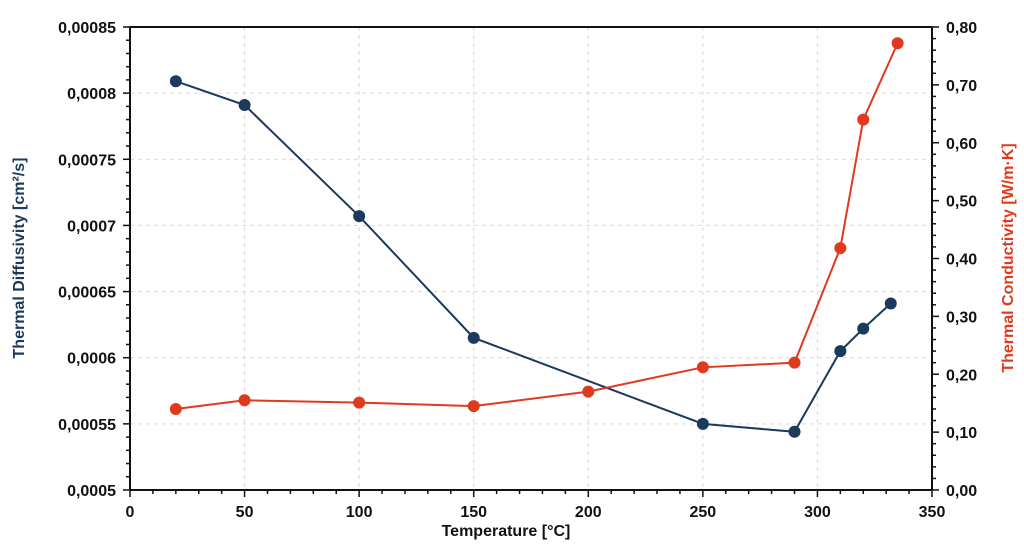  What do you see at coordinates (961, 28) in the screenshot?
I see `right-y-tick-label: 0,80` at bounding box center [961, 28].